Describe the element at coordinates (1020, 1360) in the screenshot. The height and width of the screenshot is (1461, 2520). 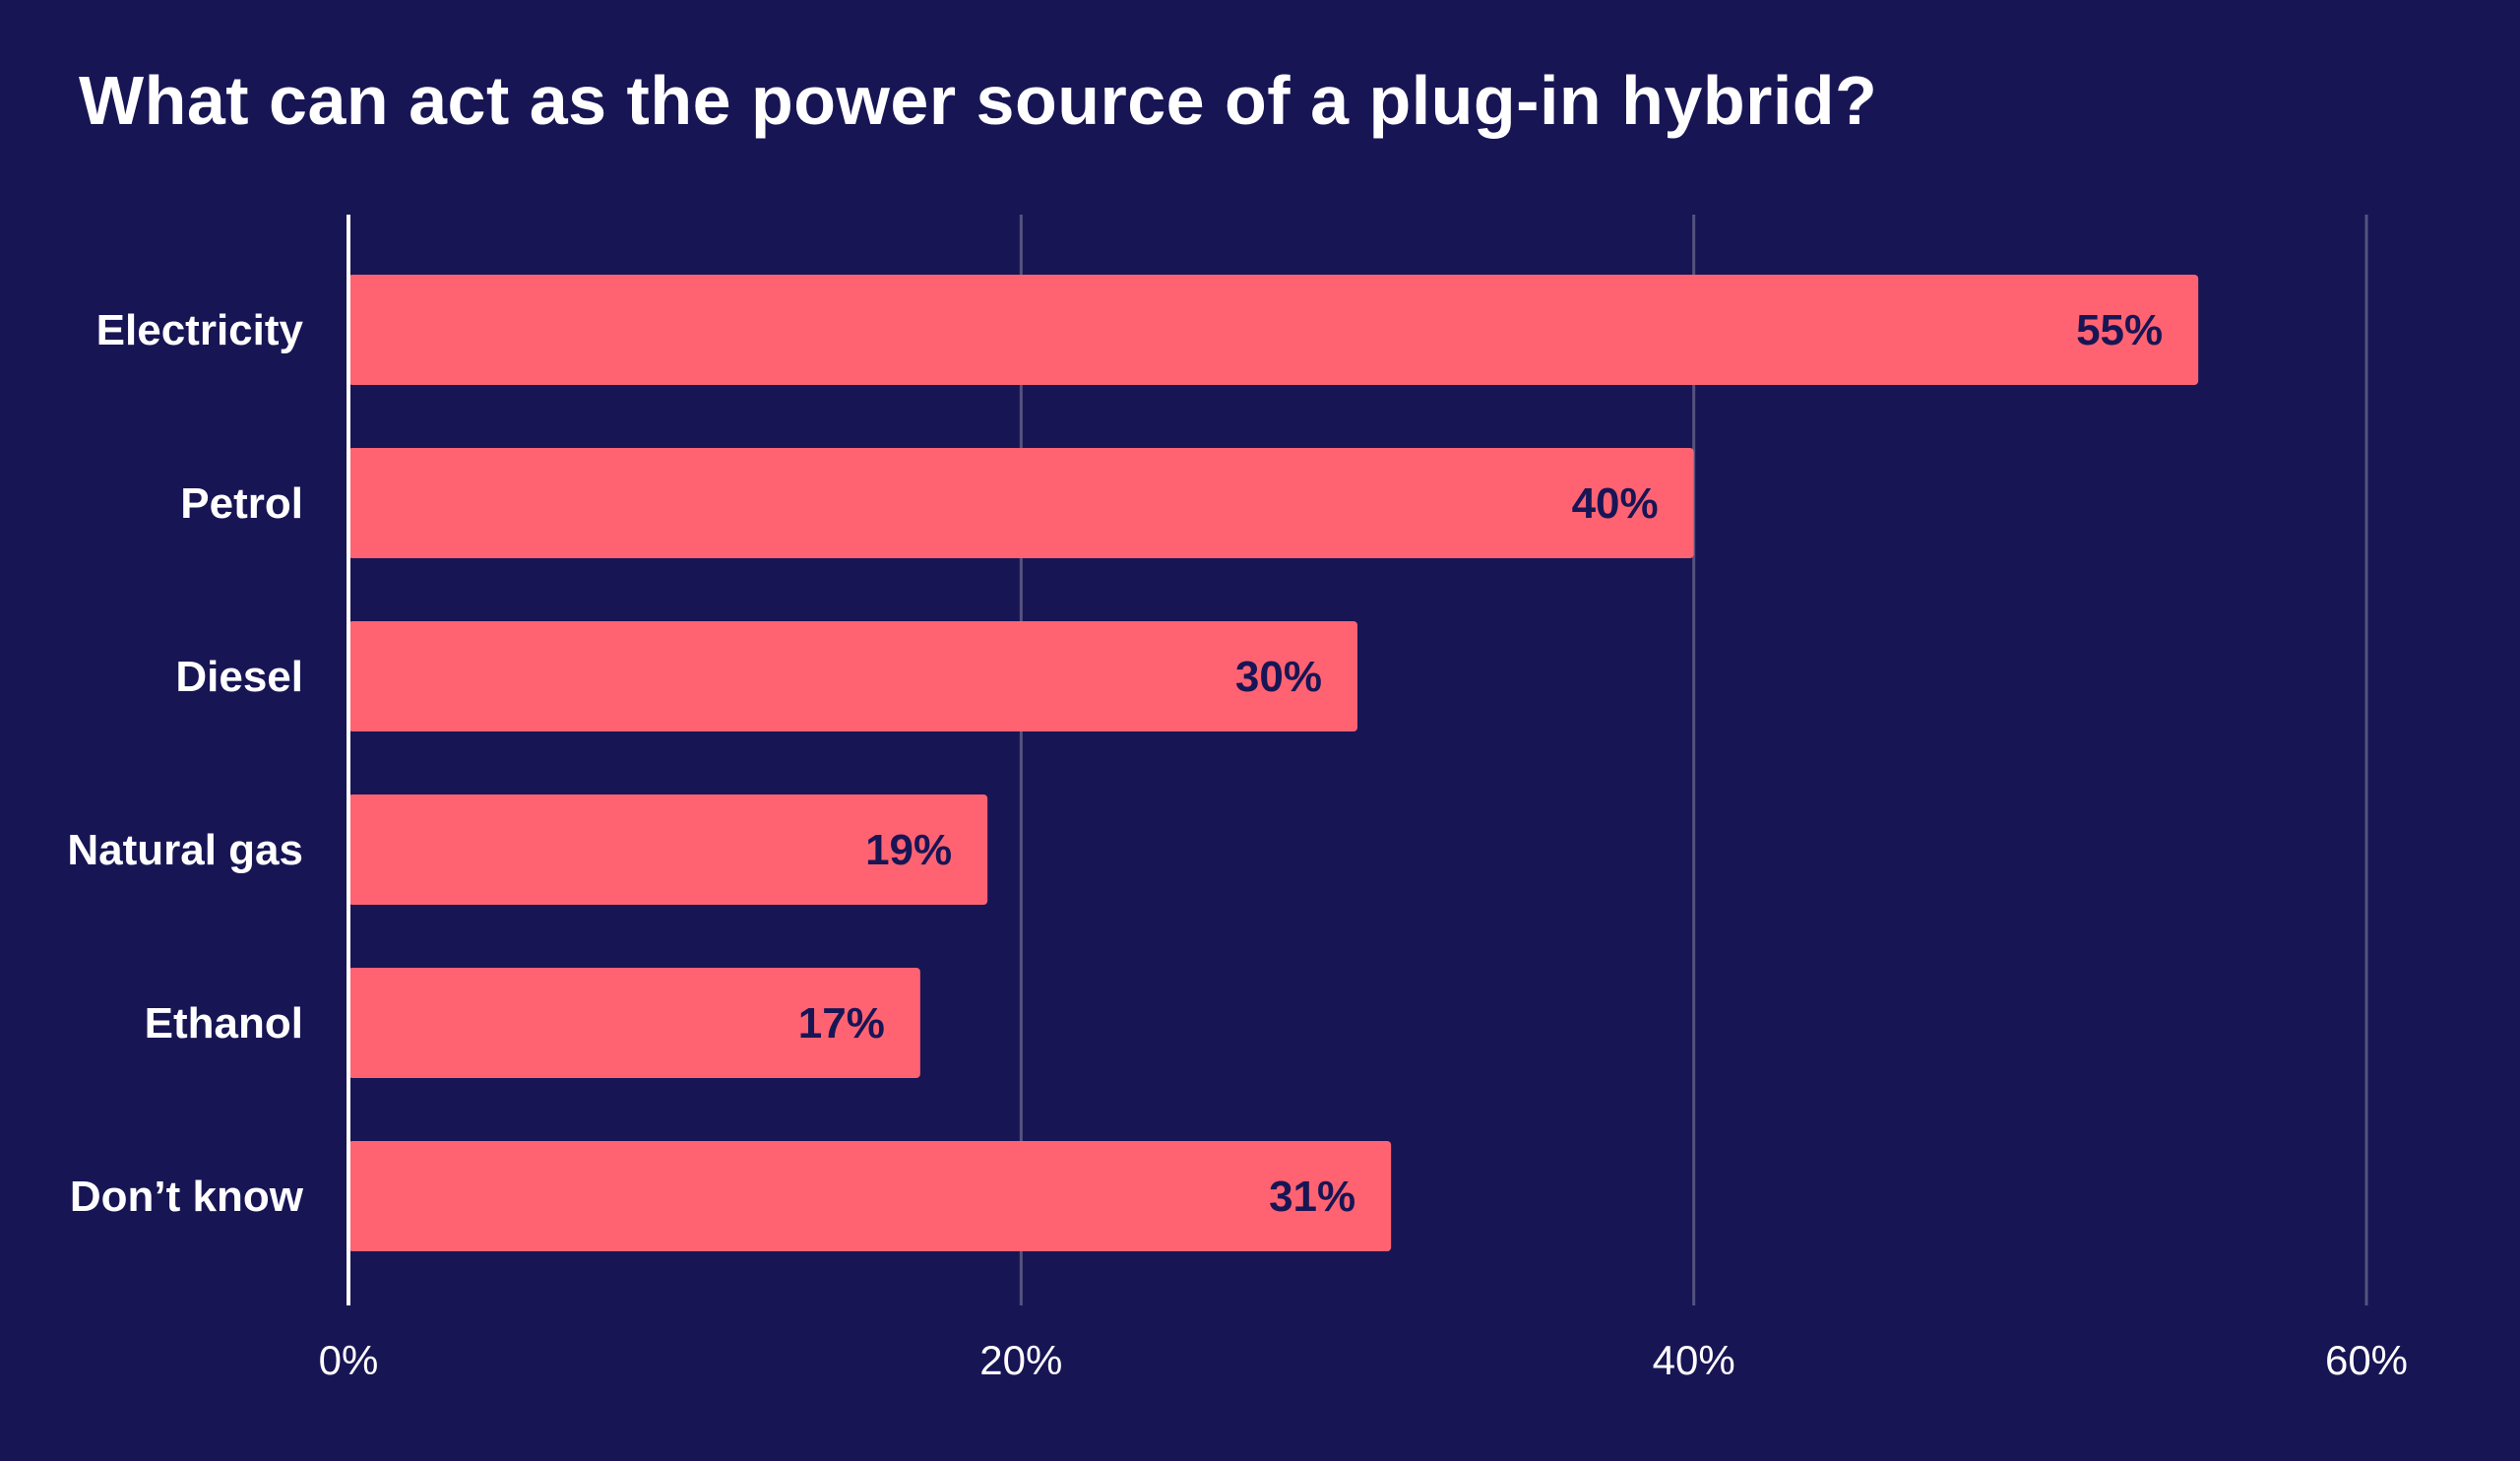
I see `x-tick-label-20: 20%` at that location.